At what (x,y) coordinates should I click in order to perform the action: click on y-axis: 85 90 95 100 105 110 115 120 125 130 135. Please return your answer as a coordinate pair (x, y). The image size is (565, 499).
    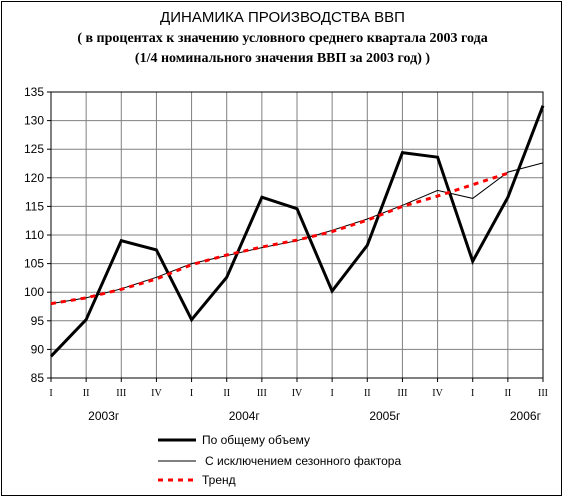
    Looking at the image, I should click on (37, 235).